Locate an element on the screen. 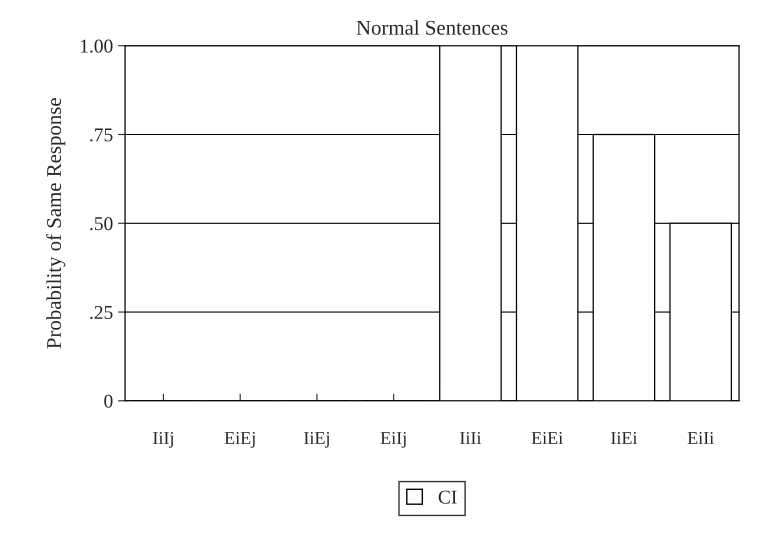  y-tick-label: .75 is located at coordinates (101, 135).